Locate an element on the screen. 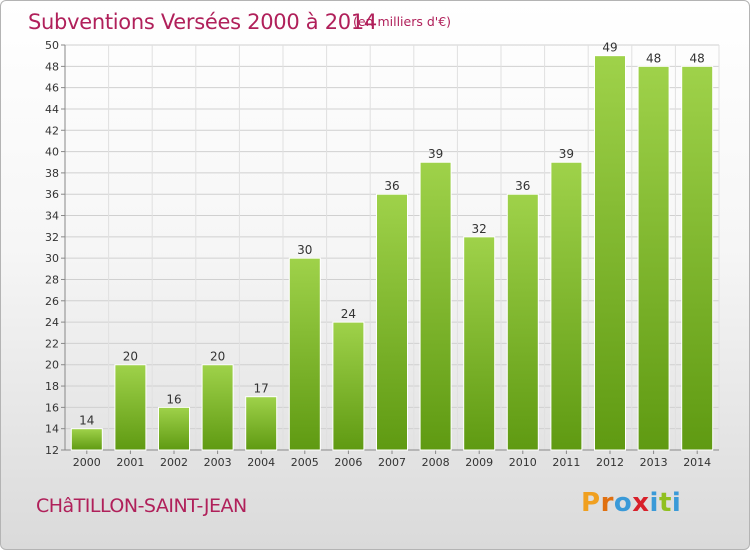  y-tick-label: 28 is located at coordinates (52, 279).